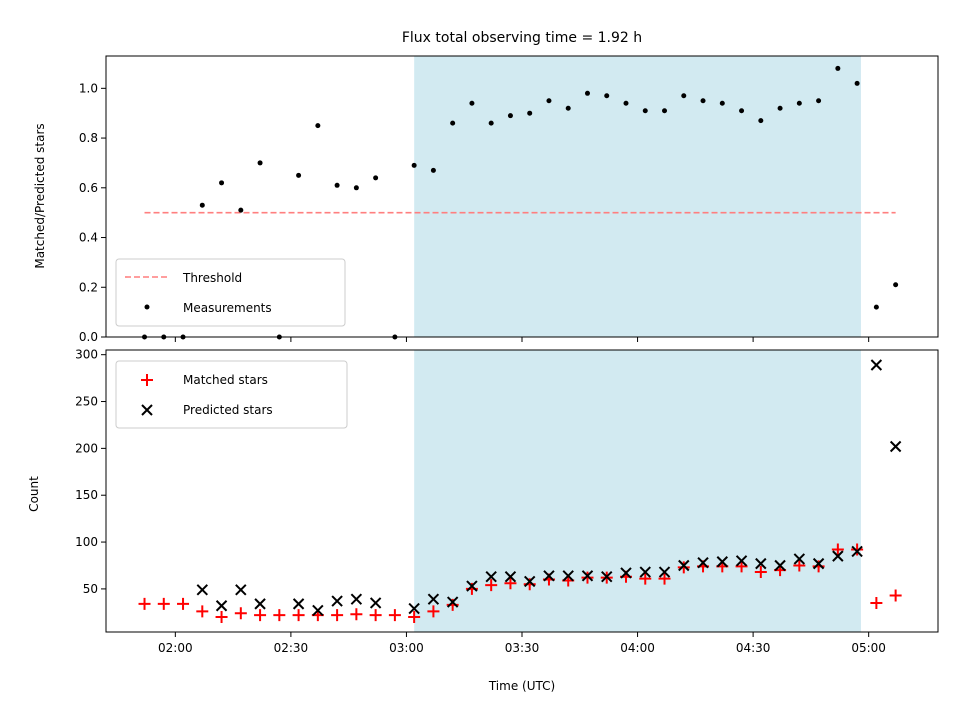 Image resolution: width=960 pixels, height=720 pixels. I want to click on count-y-tick-label: 100, so click(86, 542).